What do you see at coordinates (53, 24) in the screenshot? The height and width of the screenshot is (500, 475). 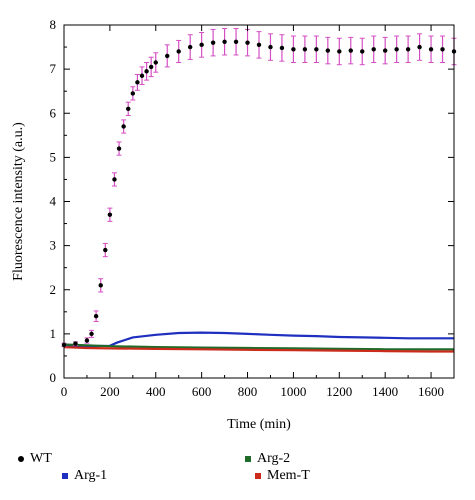 I see `y-tick-label: 8` at bounding box center [53, 24].